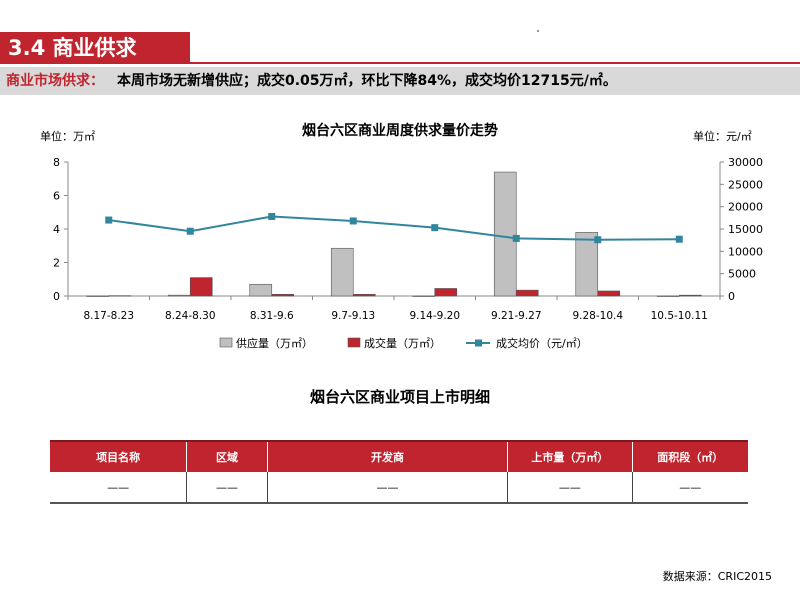 This screenshot has width=800, height=600. Describe the element at coordinates (56, 162) in the screenshot. I see `left-tick-label: 8` at that location.